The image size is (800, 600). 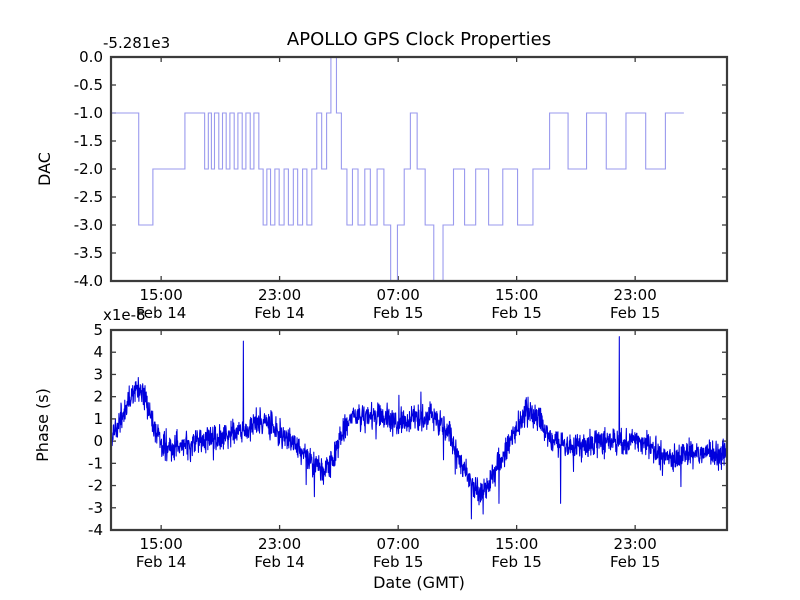 I want to click on y-tick-label: -2.5, so click(x=88, y=197).